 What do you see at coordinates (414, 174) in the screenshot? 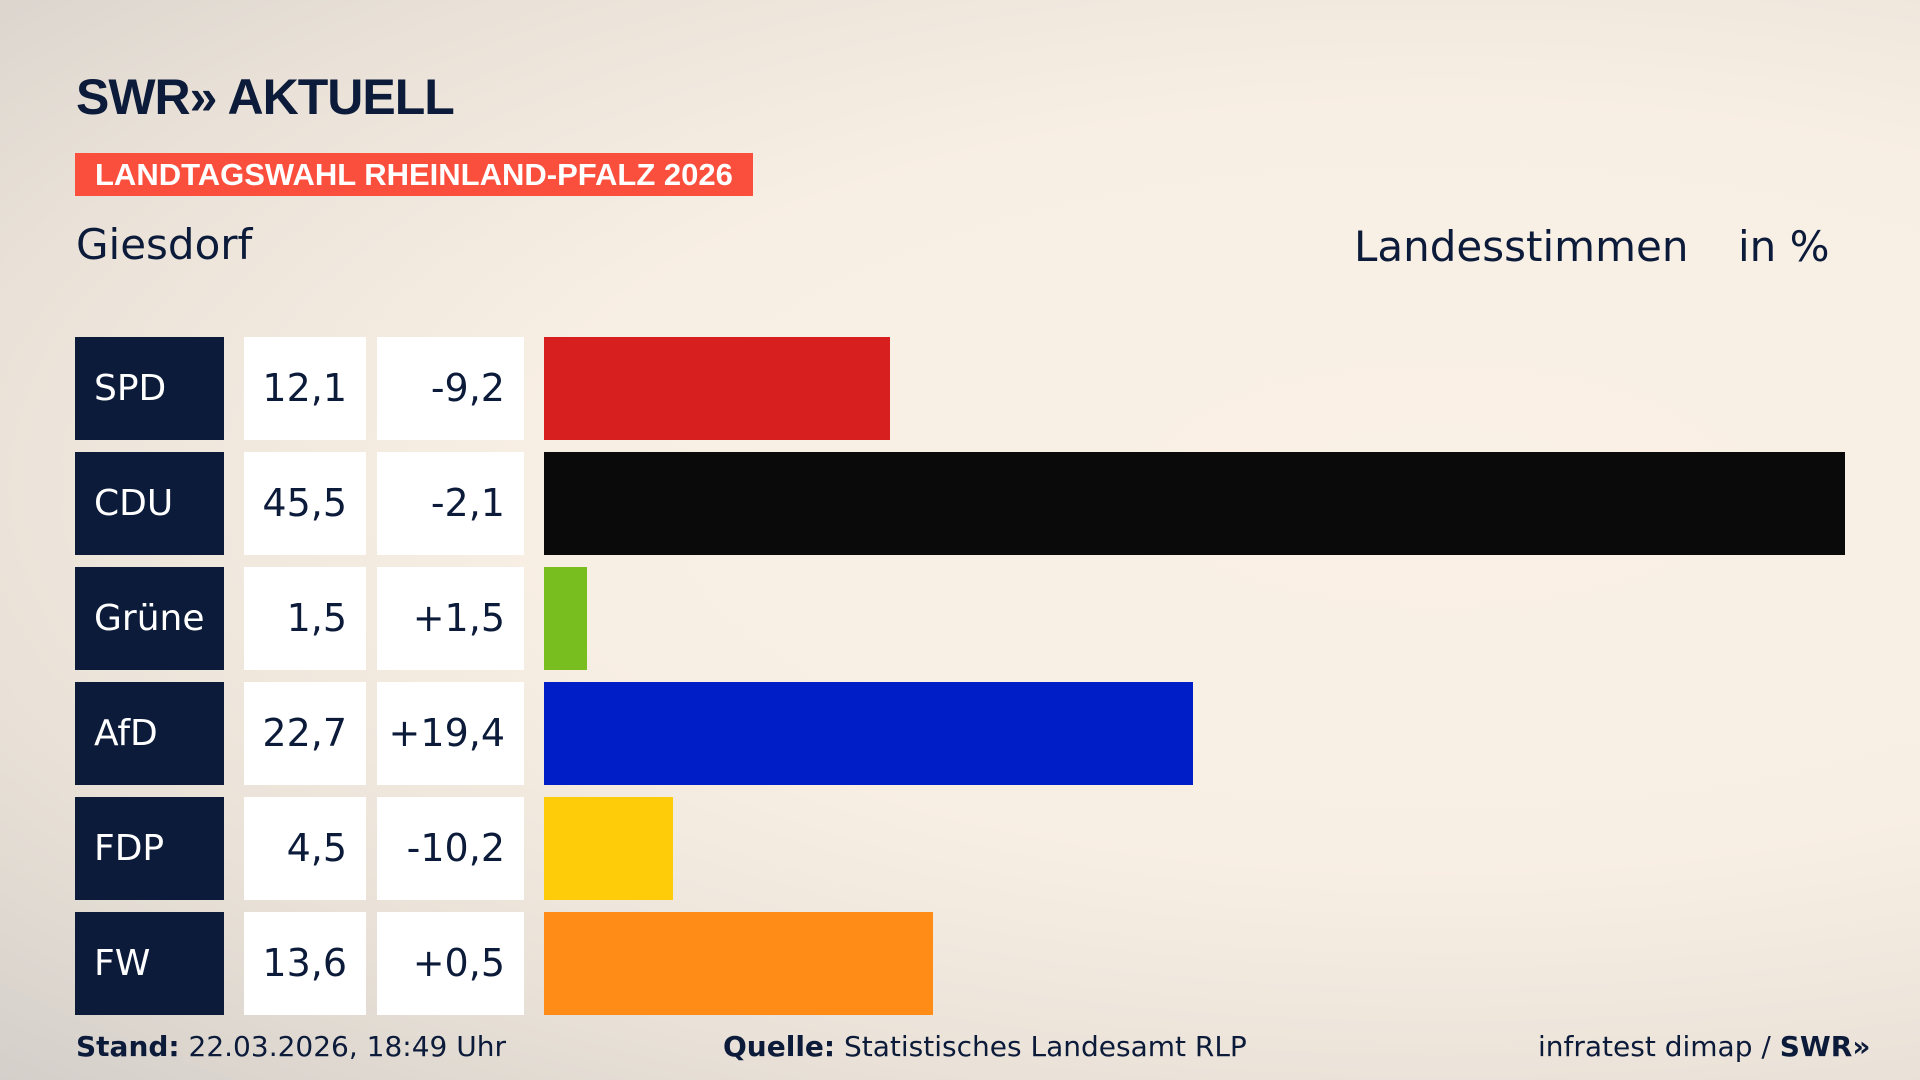
I see `election-banner: LANDTAGSWAHL RHEINLAND-PFALZ 2026` at bounding box center [414, 174].